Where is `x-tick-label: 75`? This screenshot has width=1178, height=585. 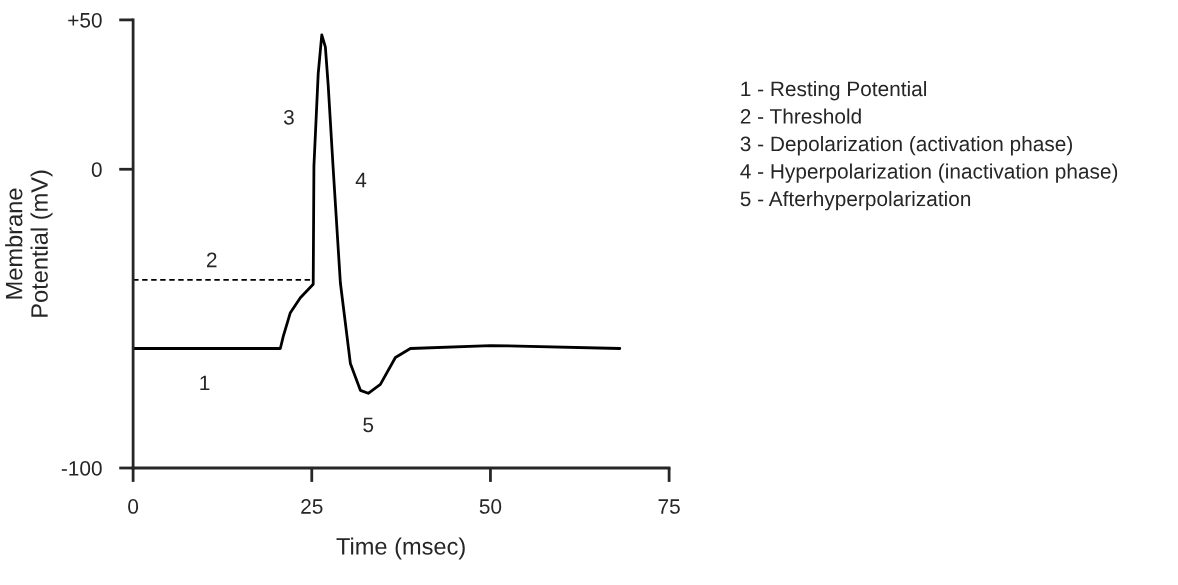 x-tick-label: 75 is located at coordinates (669, 506).